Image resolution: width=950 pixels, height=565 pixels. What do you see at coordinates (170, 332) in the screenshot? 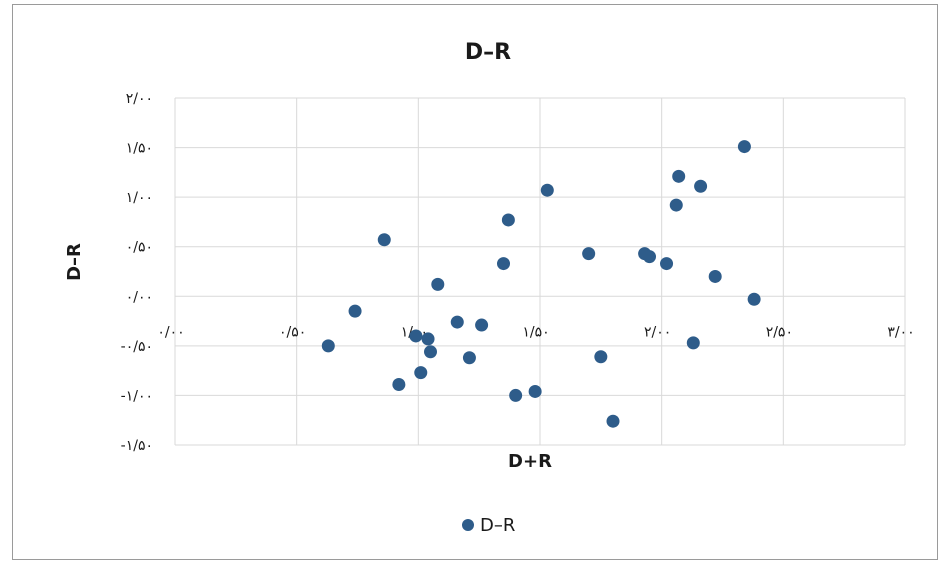
I see `x-tick-label-0: ۰/۰۰` at bounding box center [170, 332].